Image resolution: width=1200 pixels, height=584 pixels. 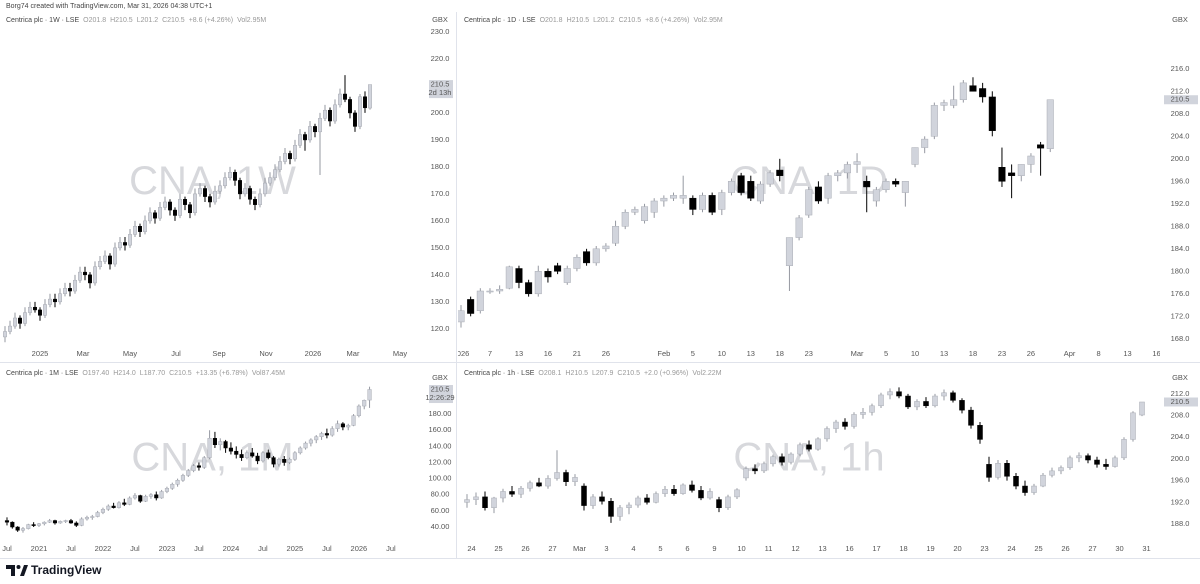 I want to click on y-tick-label: 192.0, so click(x=1180, y=501).